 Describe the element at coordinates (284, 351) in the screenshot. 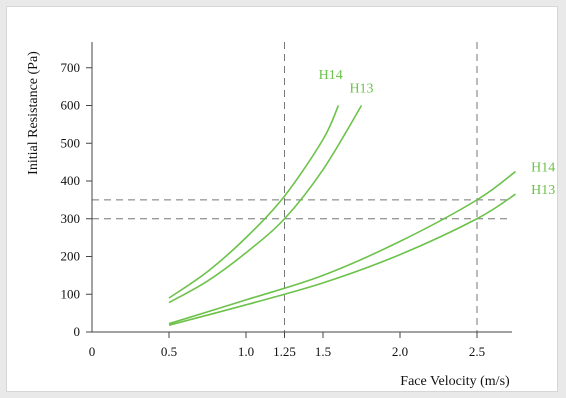

I see `x-tick-label: 1.25` at that location.